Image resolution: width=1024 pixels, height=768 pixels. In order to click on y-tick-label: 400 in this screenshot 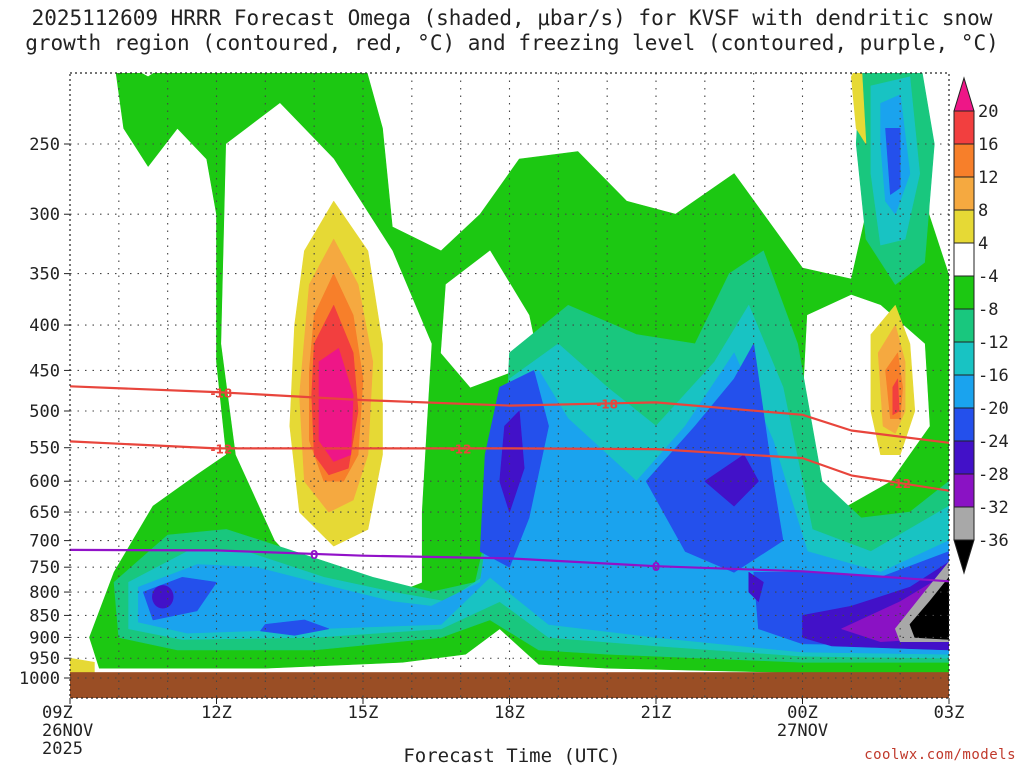, I will do `click(44, 326)`.